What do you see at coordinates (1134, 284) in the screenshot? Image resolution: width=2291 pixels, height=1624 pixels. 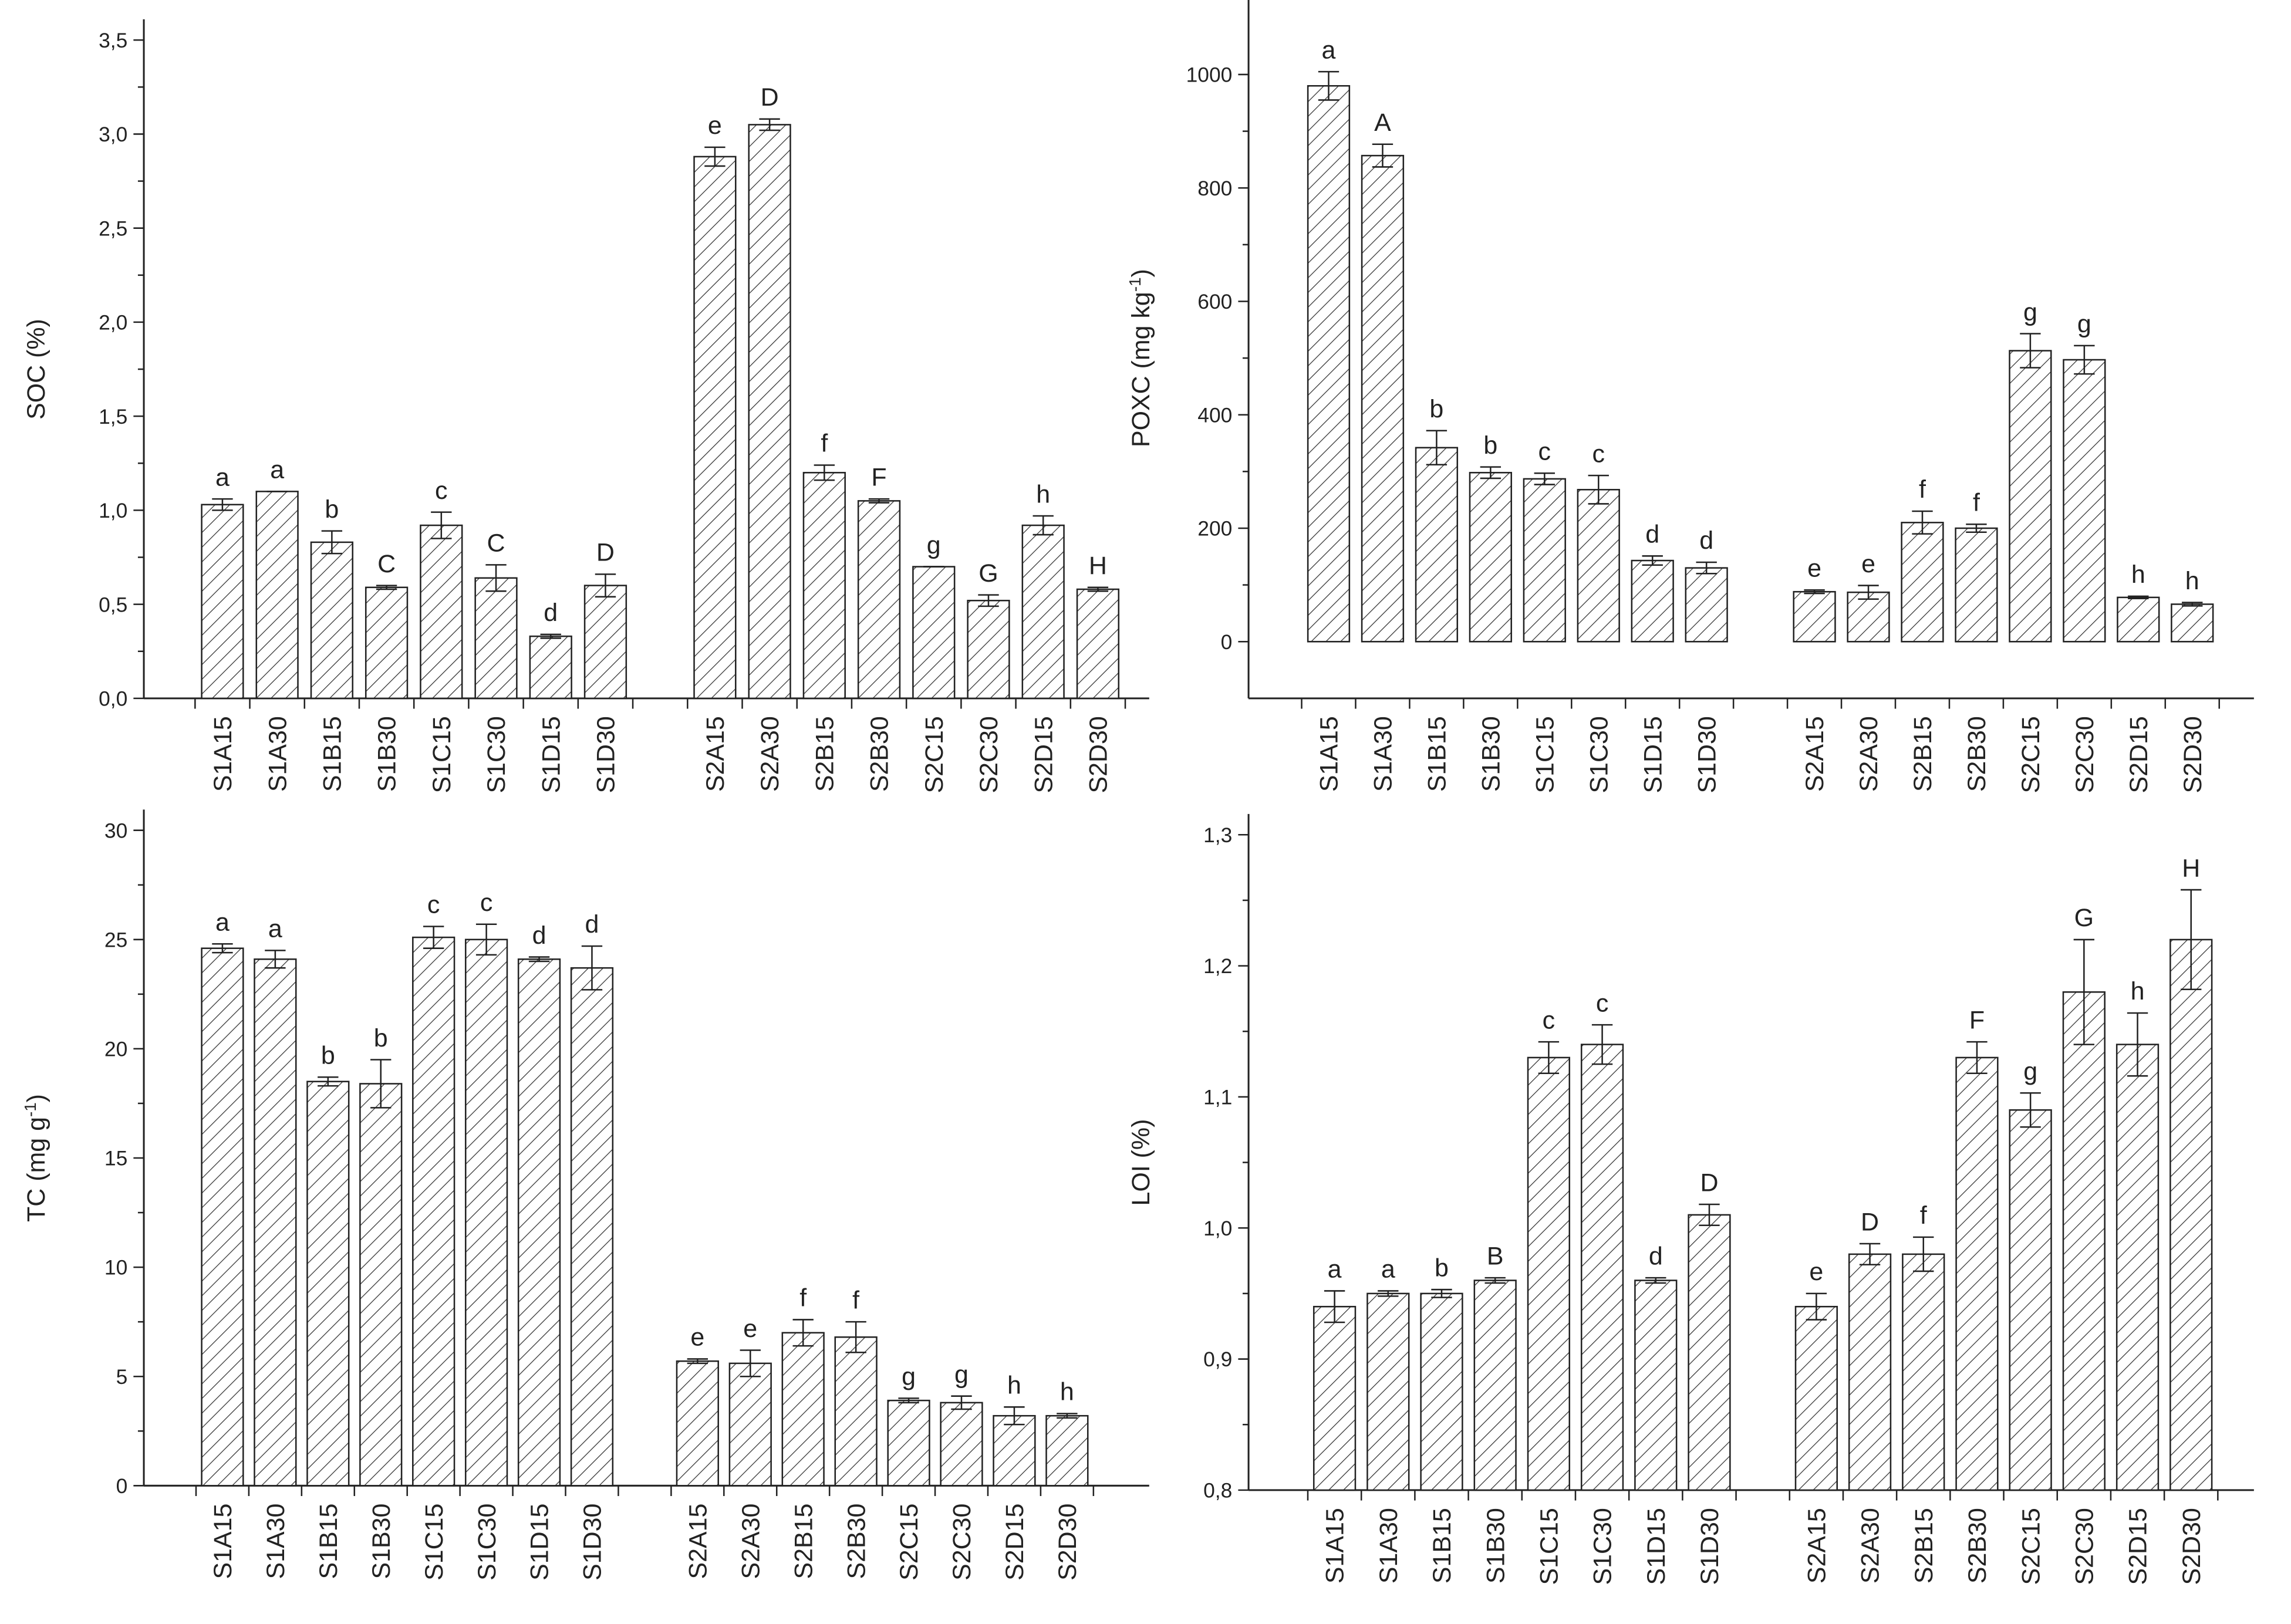 I see `y-axis-label-part: -1` at bounding box center [1134, 284].